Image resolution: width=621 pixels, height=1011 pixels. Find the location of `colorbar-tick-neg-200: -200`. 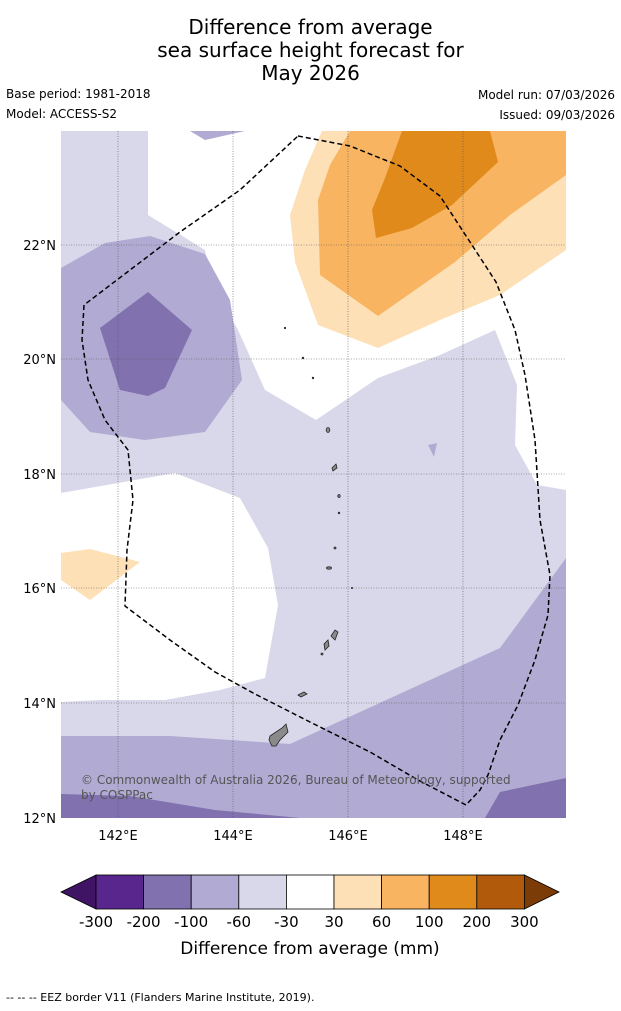

colorbar-tick-neg-200: -200 is located at coordinates (144, 922).